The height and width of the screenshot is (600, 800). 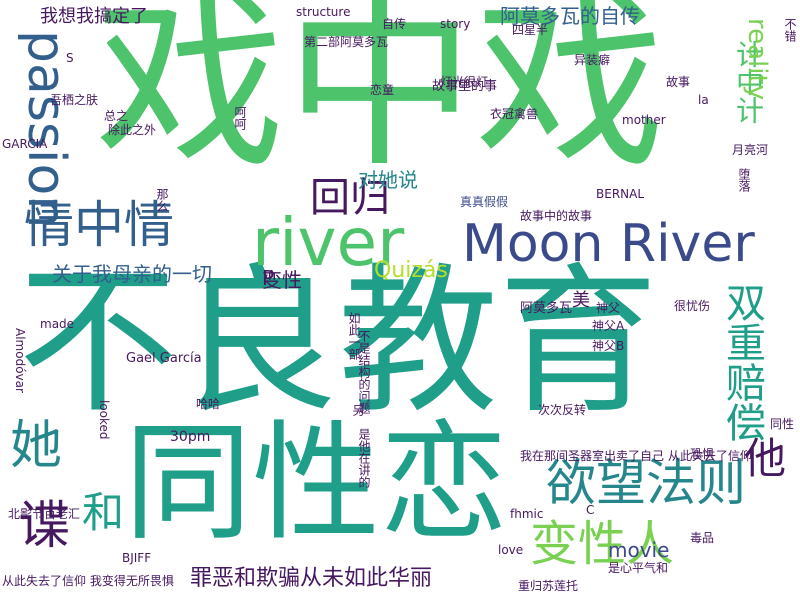 What do you see at coordinates (592, 60) in the screenshot?
I see `cloud-word: 异装癖` at bounding box center [592, 60].